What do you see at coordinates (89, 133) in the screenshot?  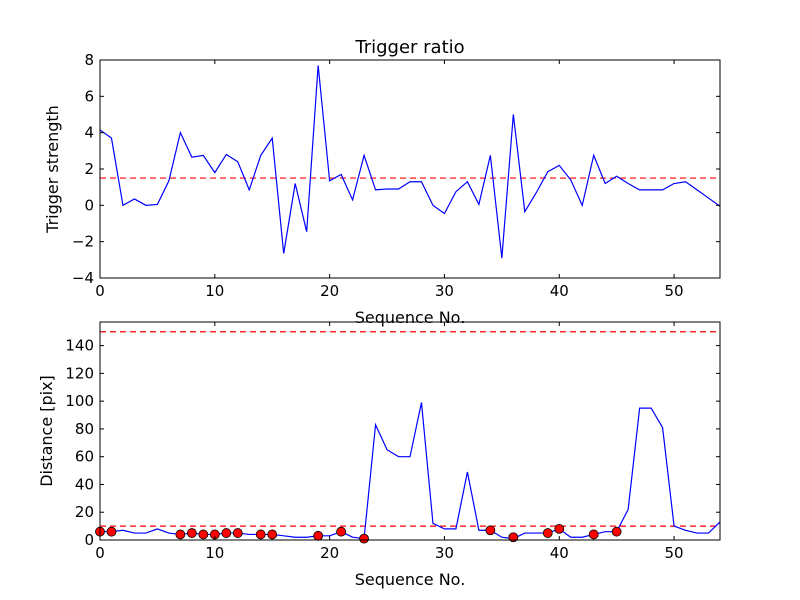 I see `y-tick-label: 4` at bounding box center [89, 133].